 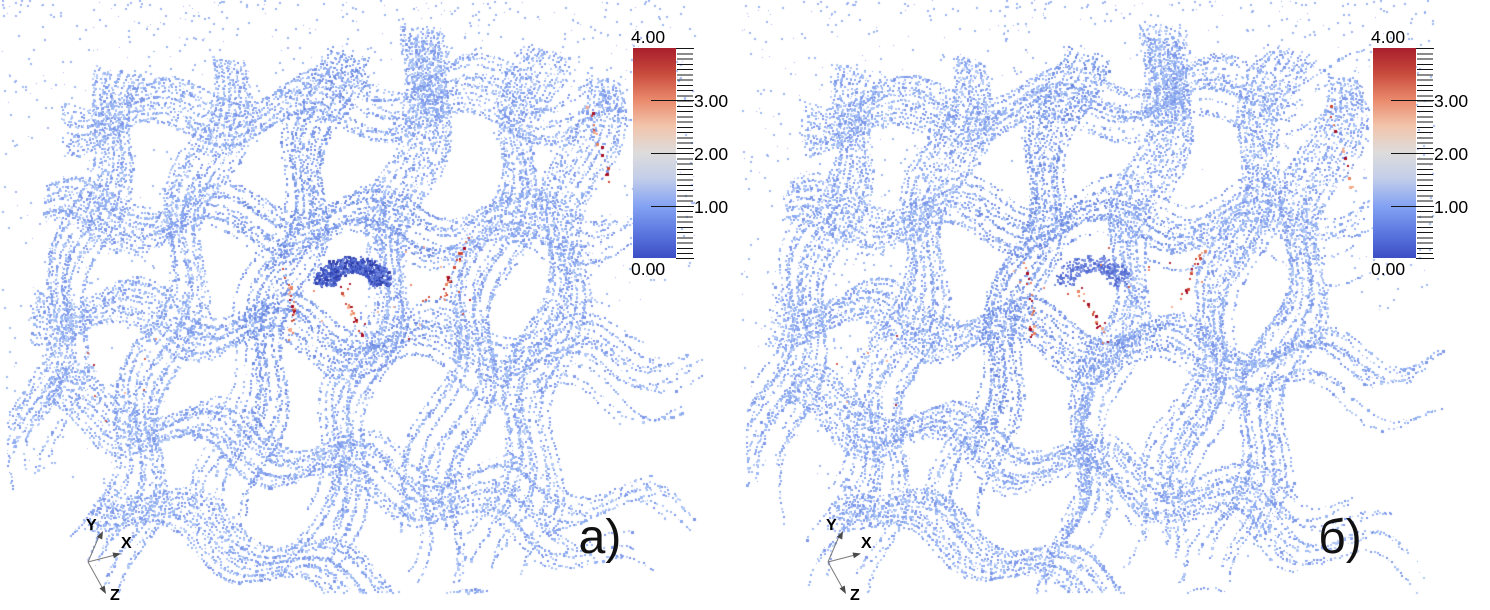 I want to click on subfigure-label-b: б), so click(x=1340, y=537).